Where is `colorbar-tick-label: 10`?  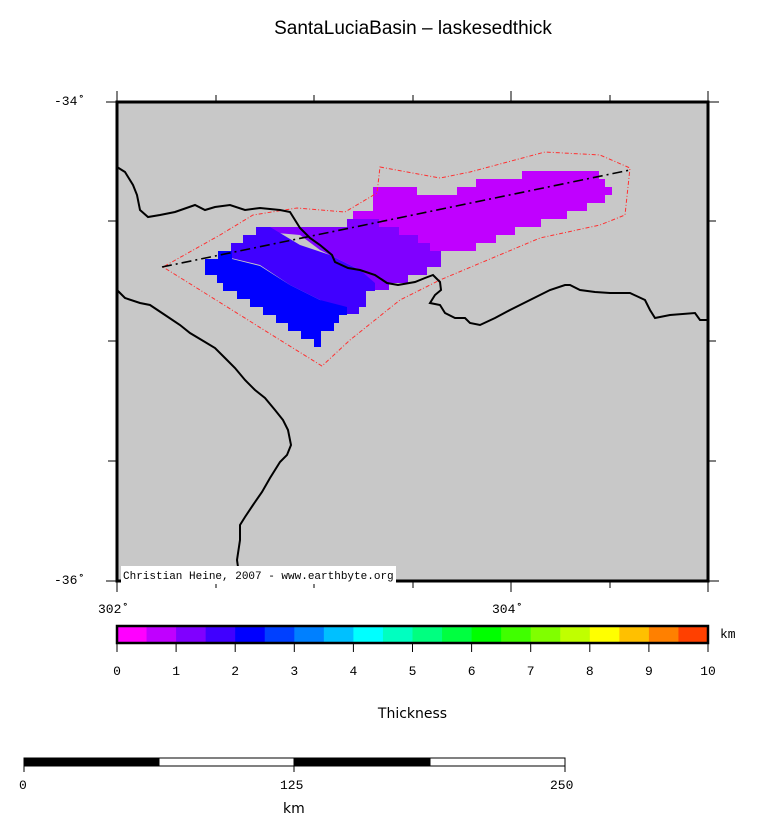 colorbar-tick-label: 10 is located at coordinates (708, 671).